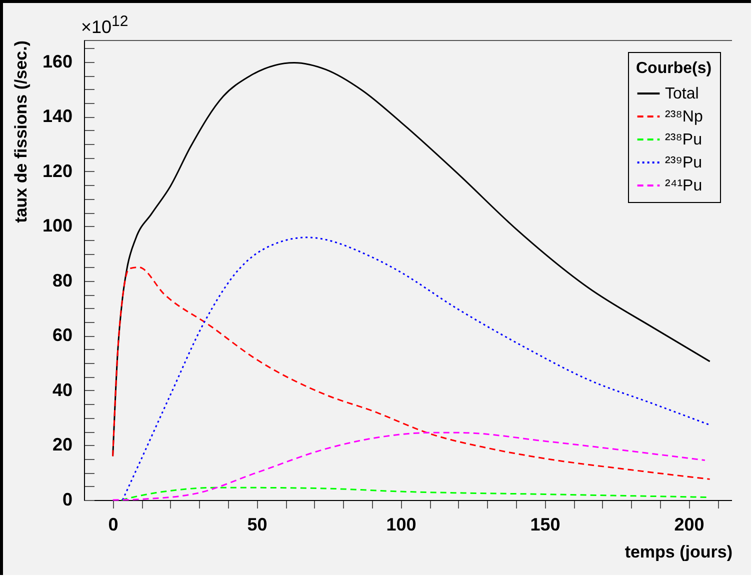 This screenshot has width=754, height=578. I want to click on y-tick-label: 80, so click(62, 280).